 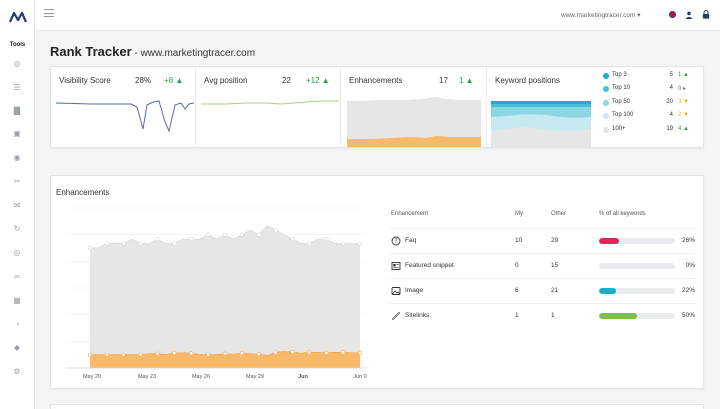 What do you see at coordinates (653, 104) in the screenshot?
I see `kp-row-top50: Top 50 20 3 ▼` at bounding box center [653, 104].